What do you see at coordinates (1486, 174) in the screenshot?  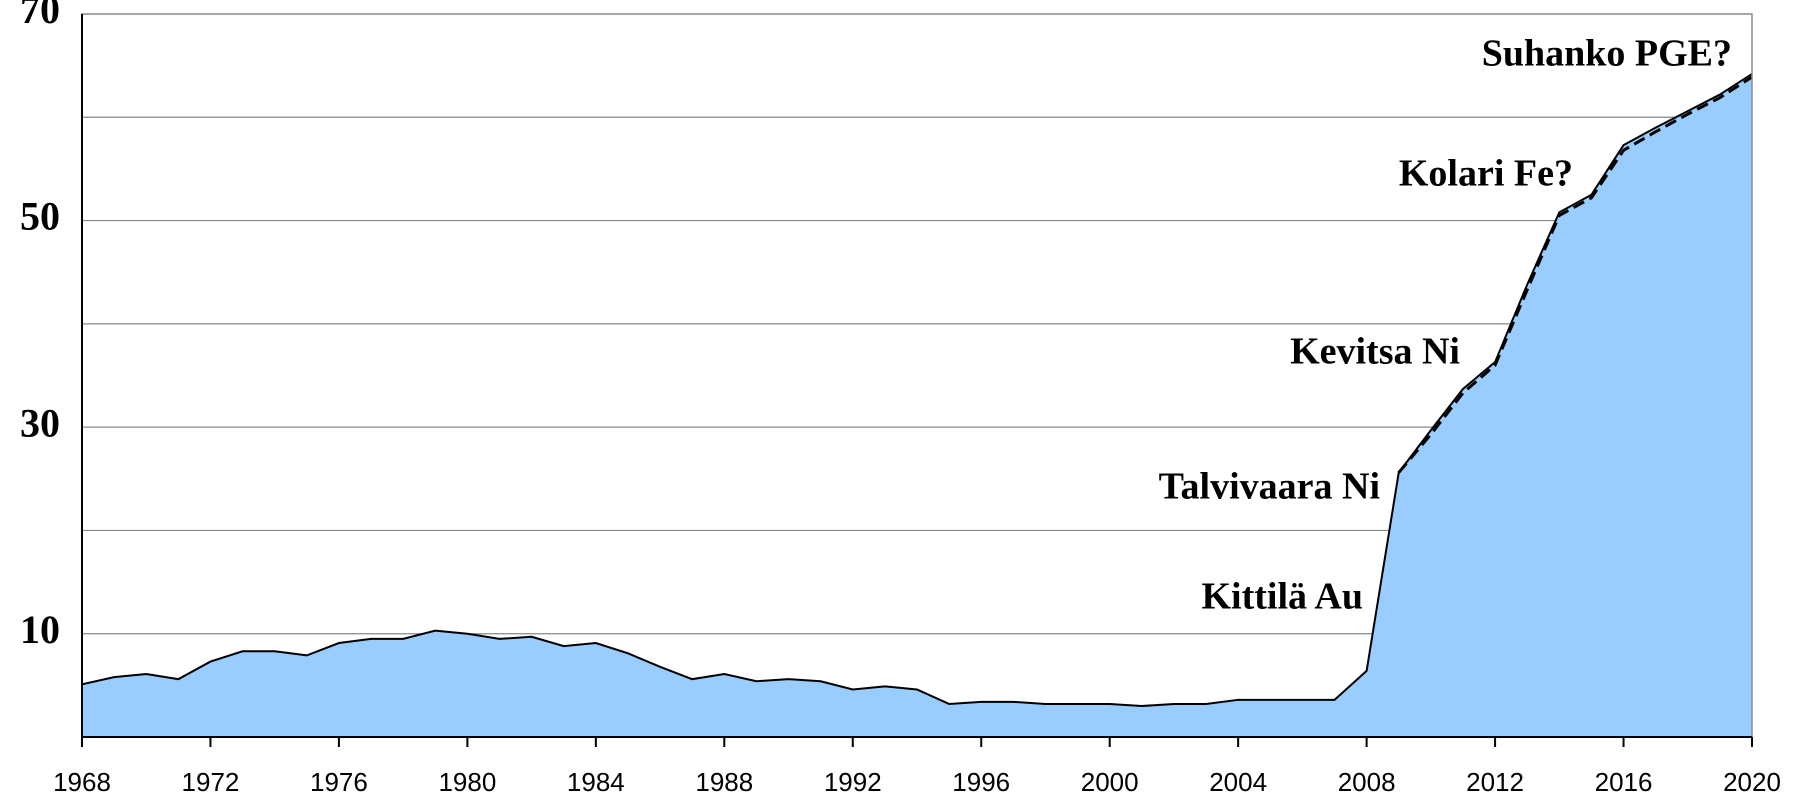 I see `annotation: Kolari Fe?` at bounding box center [1486, 174].